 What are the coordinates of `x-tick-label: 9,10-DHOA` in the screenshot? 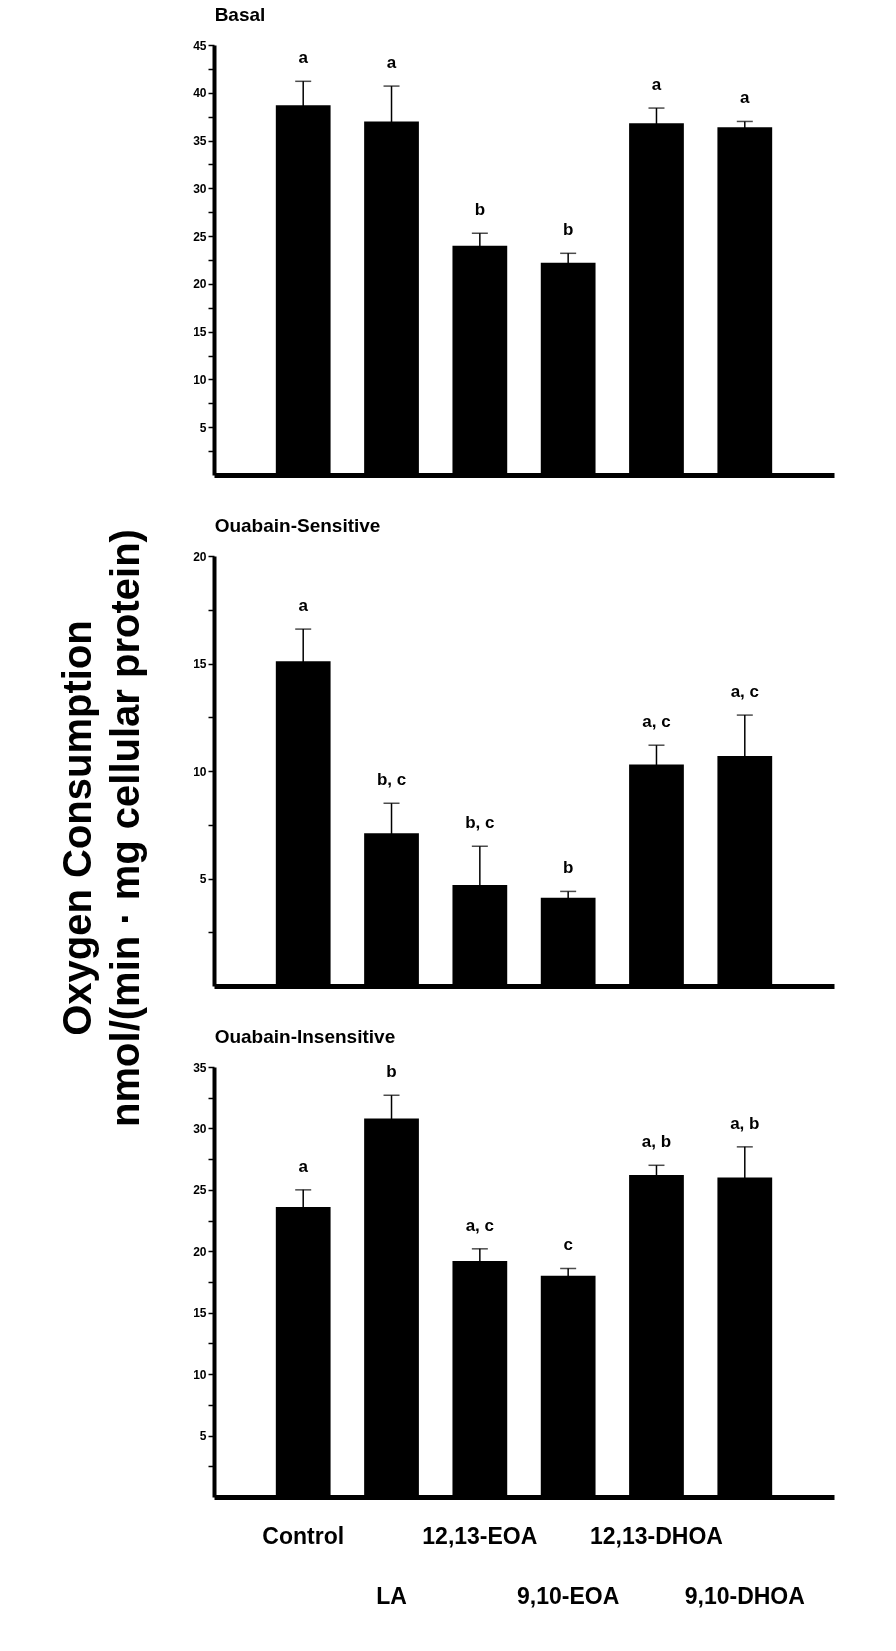 It's located at (744, 1595).